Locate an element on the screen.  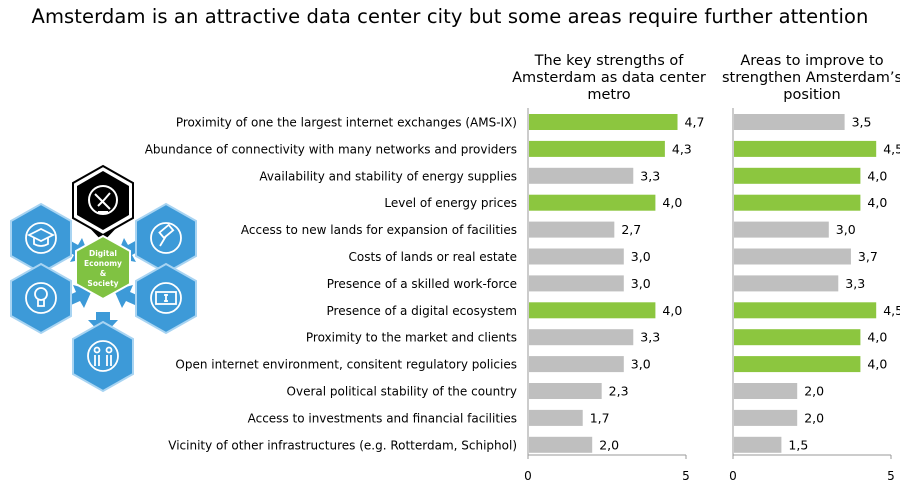
bar-value-label: 4,3 is located at coordinates (682, 148).